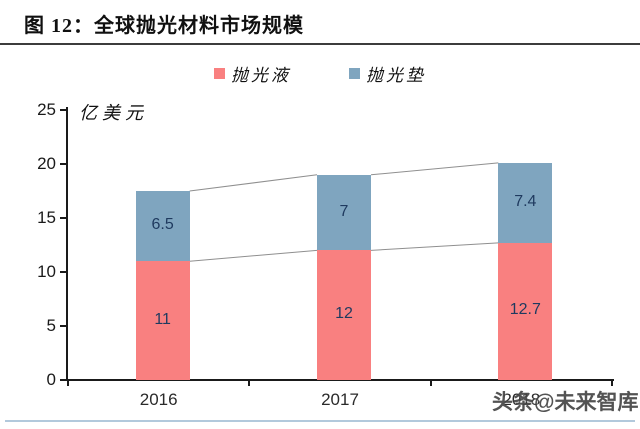  I want to click on bar-segment-2016-s0, so click(162, 320).